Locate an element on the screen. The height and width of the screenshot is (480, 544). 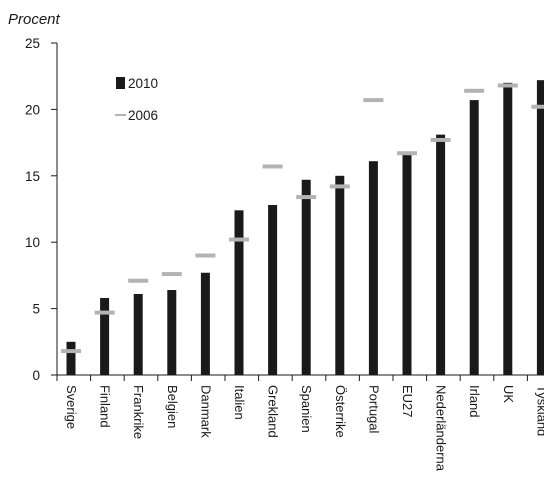
category-label: Belgien is located at coordinates (172, 406).